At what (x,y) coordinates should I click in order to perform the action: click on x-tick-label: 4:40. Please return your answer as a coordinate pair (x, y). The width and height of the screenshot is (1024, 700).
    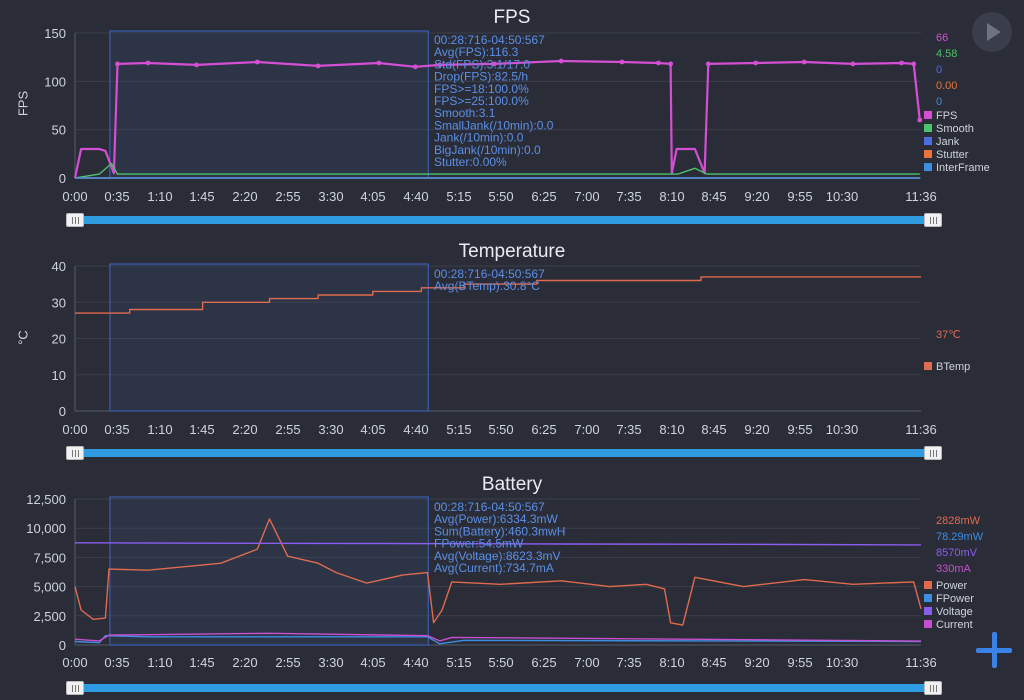
    Looking at the image, I should click on (415, 196).